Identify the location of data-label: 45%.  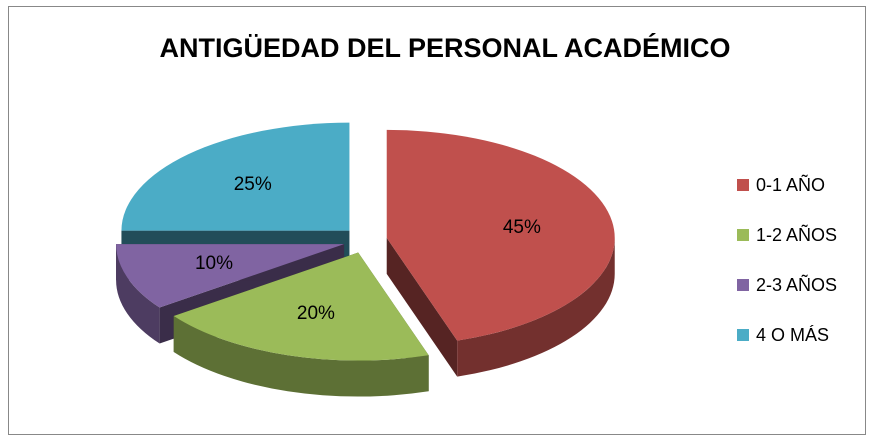
(522, 227).